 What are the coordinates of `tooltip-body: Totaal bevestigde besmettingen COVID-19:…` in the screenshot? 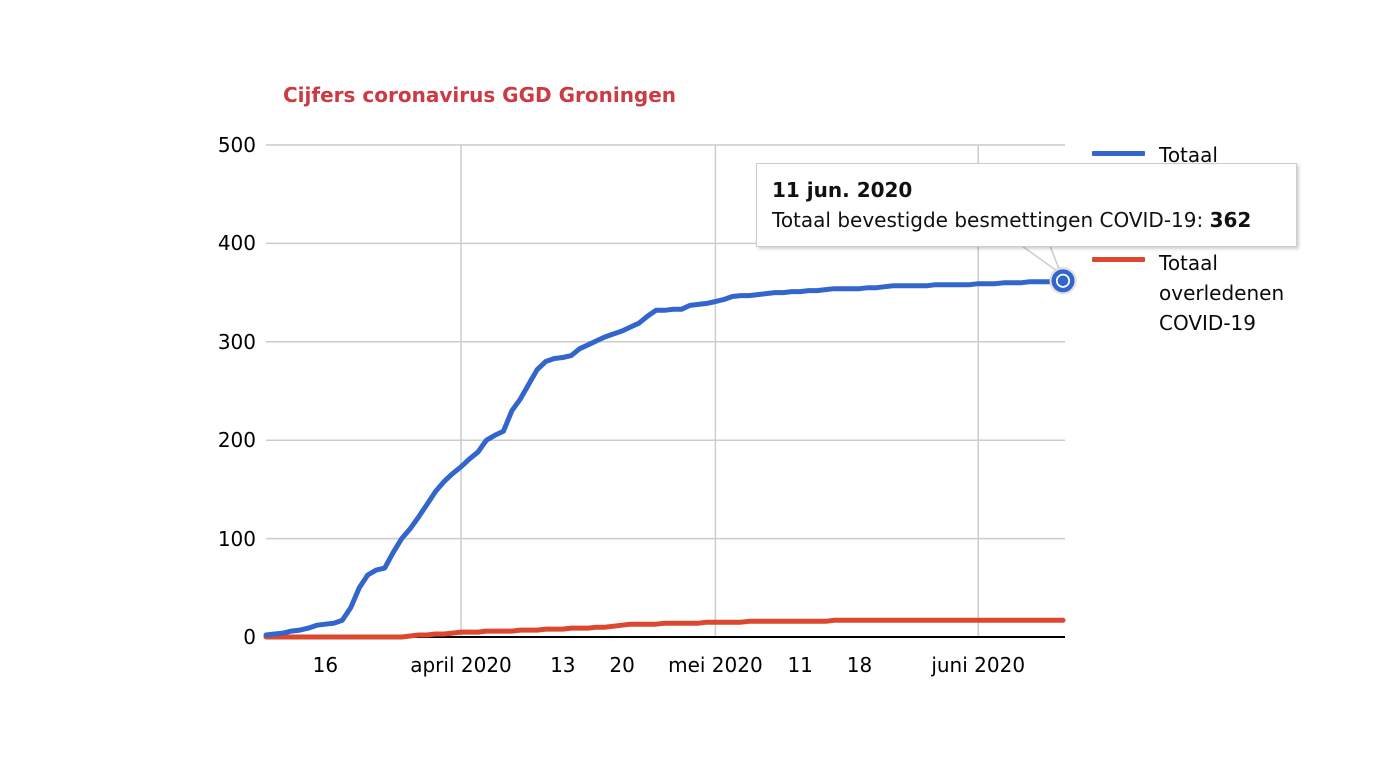 It's located at (1026, 220).